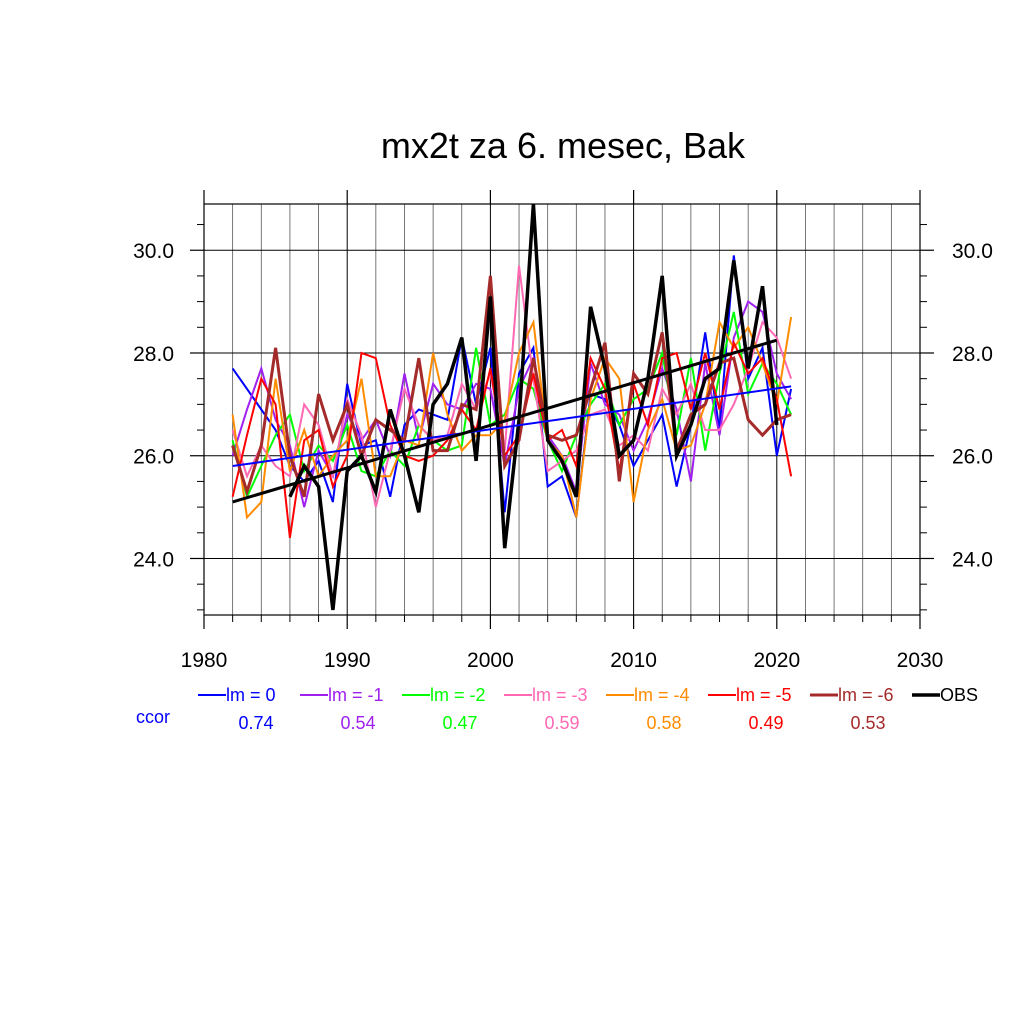 This screenshot has height=1024, width=1024. Describe the element at coordinates (153, 251) in the screenshot. I see `y-tick-label-left: 30.0` at that location.